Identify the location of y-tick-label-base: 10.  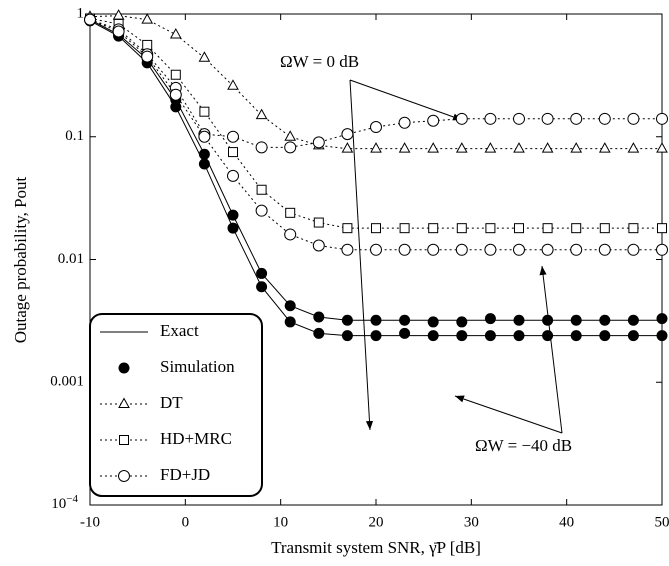
(58, 504).